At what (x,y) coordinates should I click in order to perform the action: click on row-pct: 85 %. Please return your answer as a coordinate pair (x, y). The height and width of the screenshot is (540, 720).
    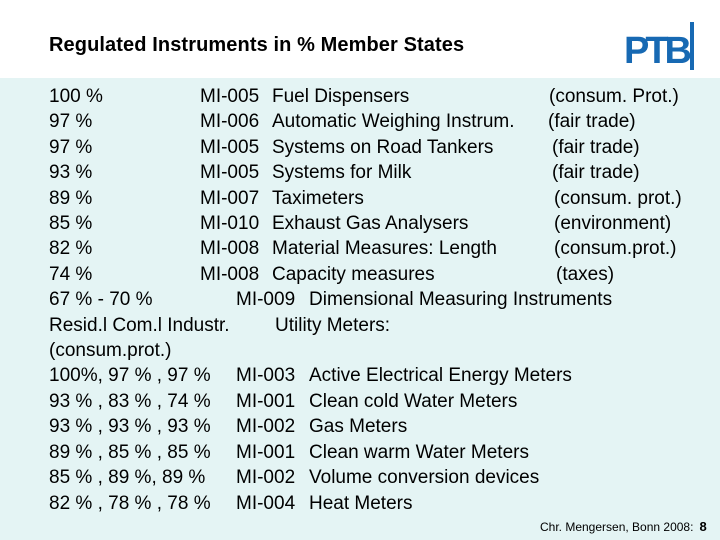
    Looking at the image, I should click on (71, 223).